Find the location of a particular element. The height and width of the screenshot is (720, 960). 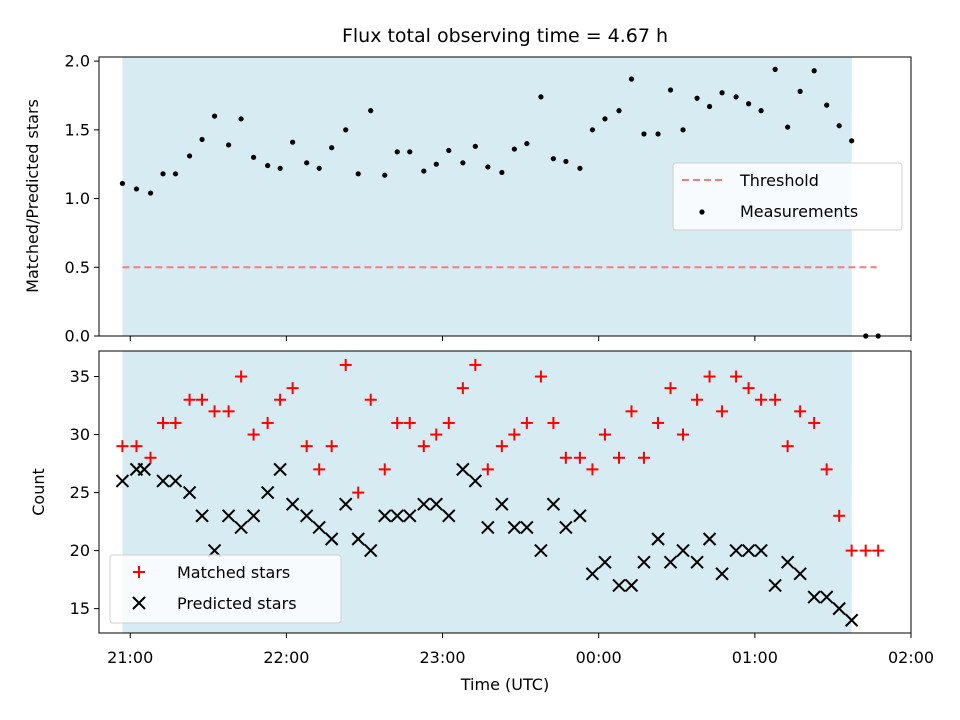

x-tick-label: 21:00 is located at coordinates (130, 657).